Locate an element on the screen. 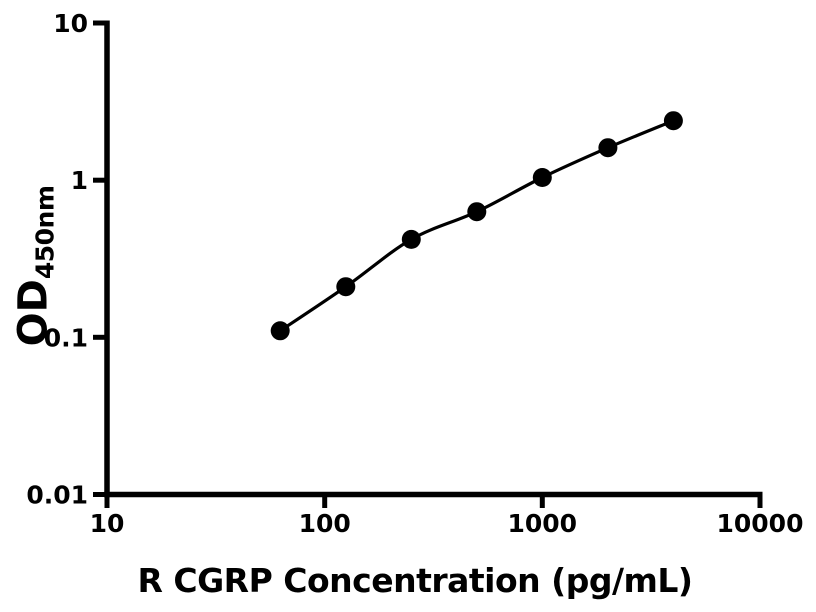 The width and height of the screenshot is (816, 612). x-tick-label: 1000 is located at coordinates (543, 523).